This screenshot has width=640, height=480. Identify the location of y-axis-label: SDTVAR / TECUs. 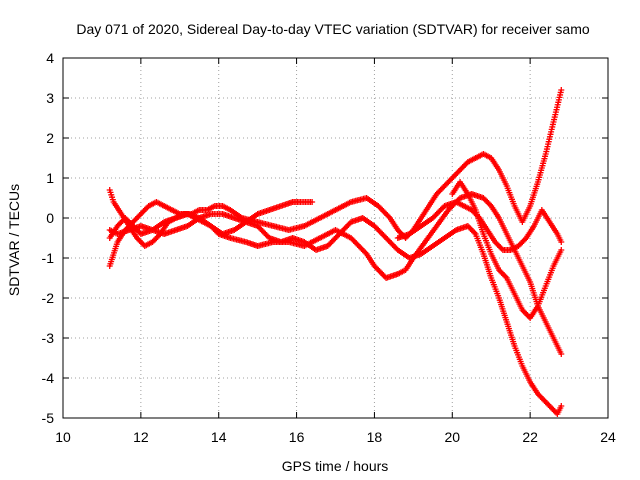
(14, 240).